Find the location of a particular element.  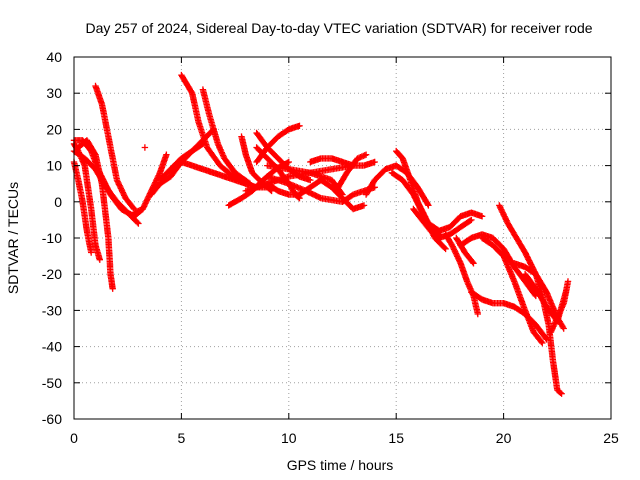

y-tick-label: -40 is located at coordinates (52, 347).